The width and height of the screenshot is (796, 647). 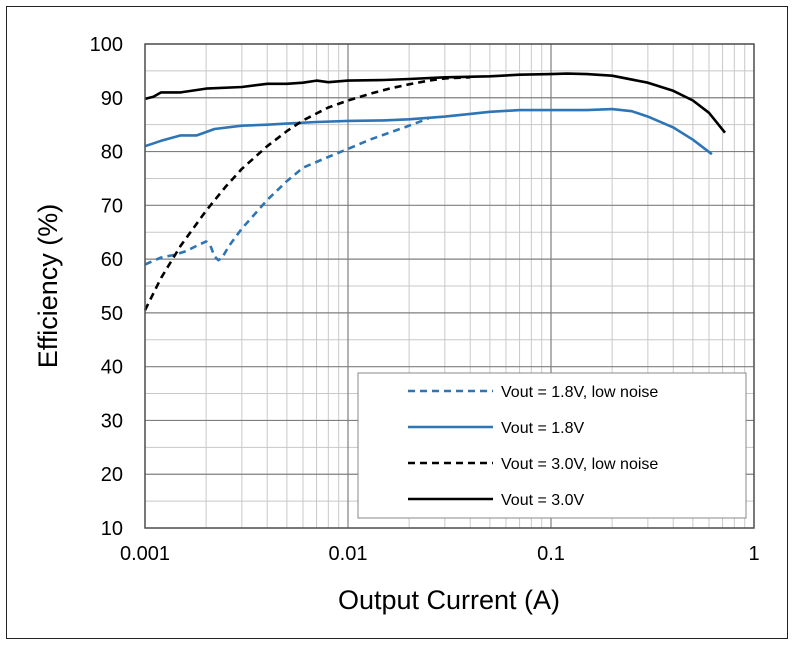 What do you see at coordinates (106, 287) in the screenshot?
I see `y-tick-labels: 10 20 30 40 50 60 70 80 90 100` at bounding box center [106, 287].